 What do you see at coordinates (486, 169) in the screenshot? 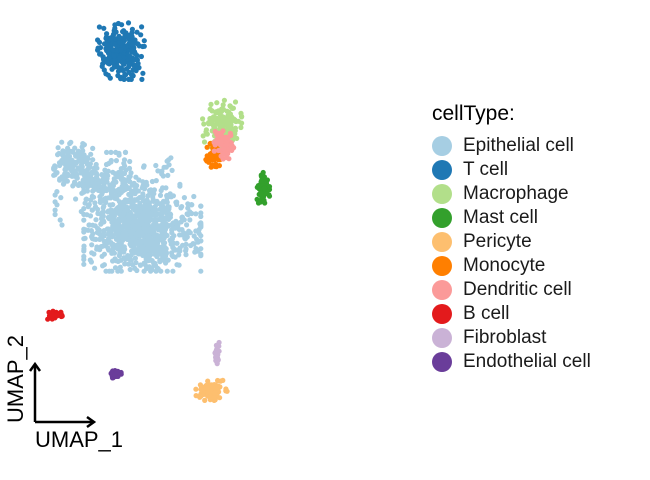
I see `legend-label: T cell` at bounding box center [486, 169].